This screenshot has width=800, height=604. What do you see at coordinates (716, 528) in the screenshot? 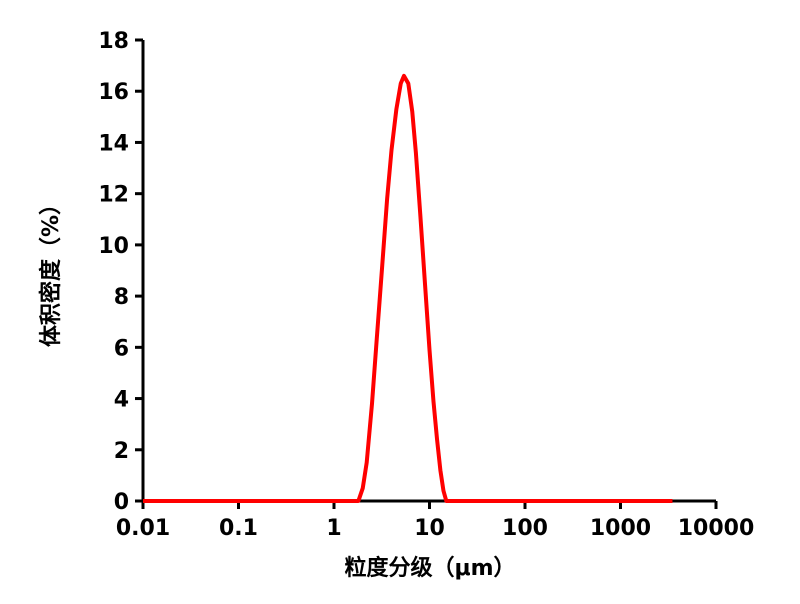
I see `x-tick-label: 10000` at bounding box center [716, 528].